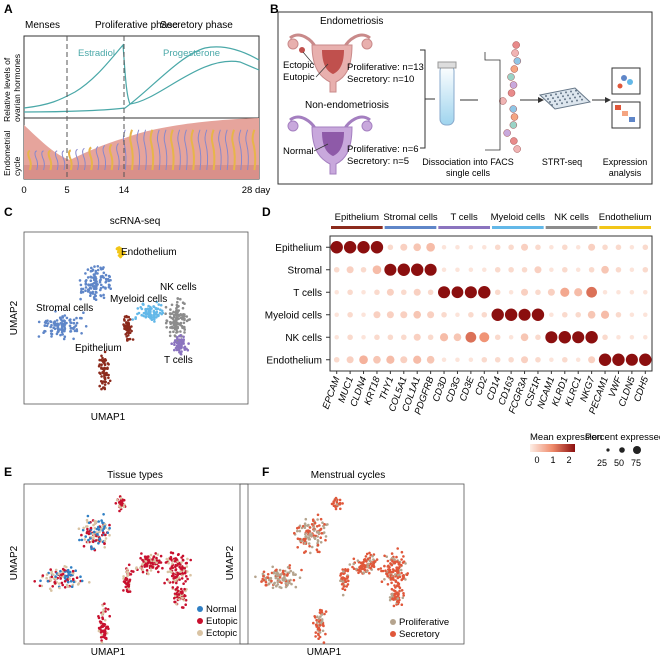 This screenshot has height=658, width=660. Describe the element at coordinates (305, 270) in the screenshot. I see `d-row-label: Stromal` at that location.